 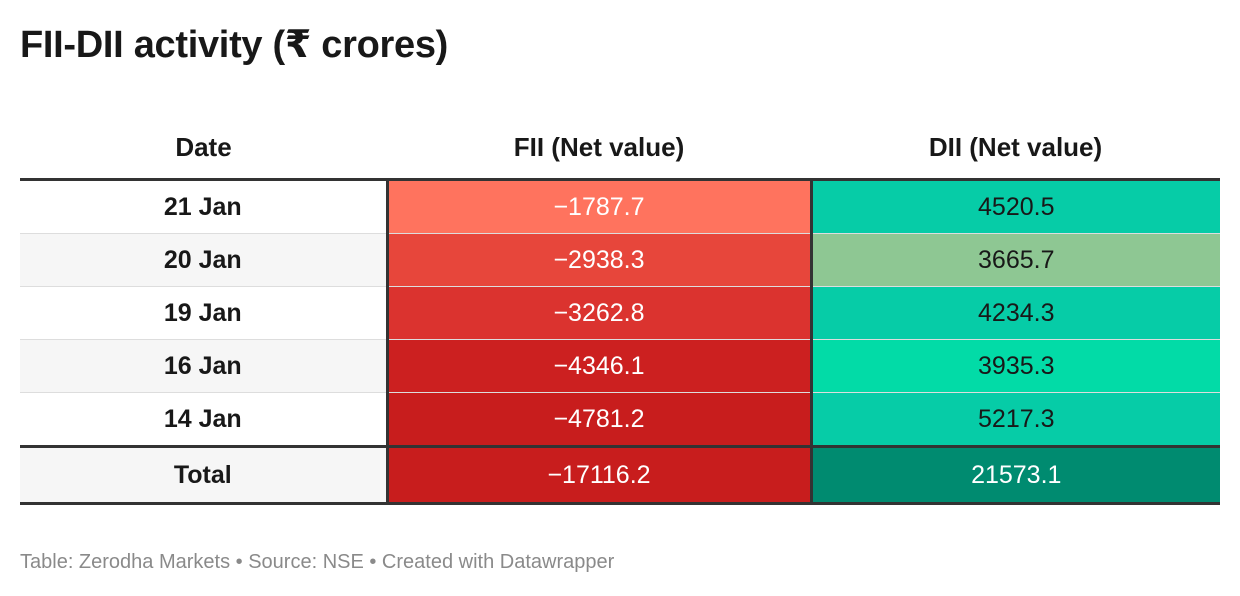 I want to click on table-row: 19 Jan −3262.8 4234.3, so click(x=620, y=313).